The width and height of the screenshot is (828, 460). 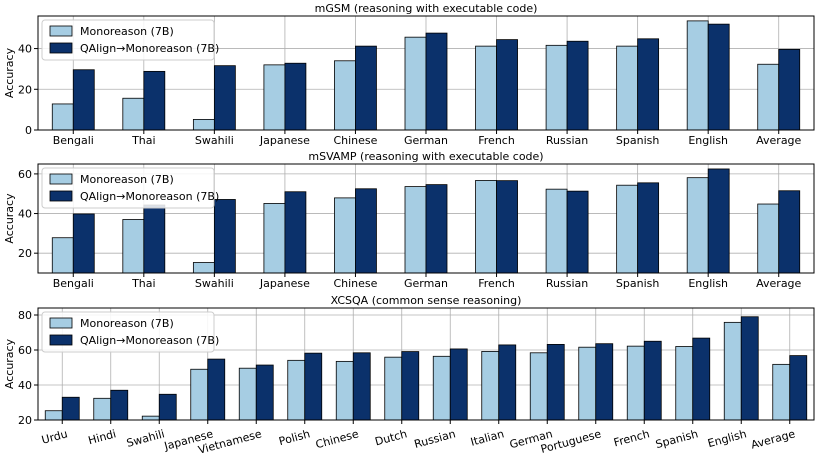 What do you see at coordinates (507, 382) in the screenshot?
I see `bar-qalign-italian` at bounding box center [507, 382].